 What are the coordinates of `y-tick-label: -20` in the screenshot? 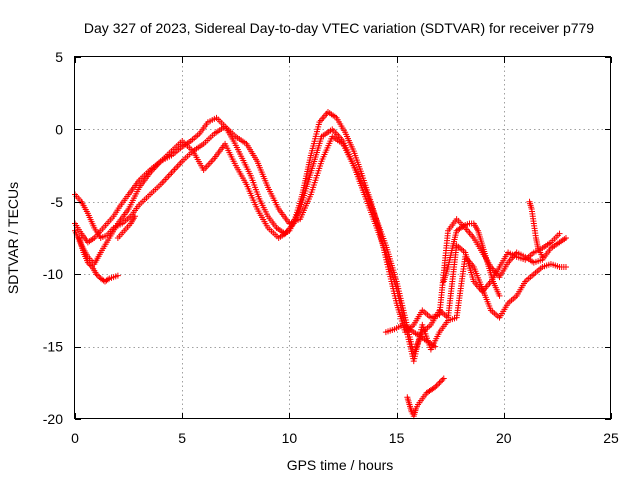 It's located at (53, 419).